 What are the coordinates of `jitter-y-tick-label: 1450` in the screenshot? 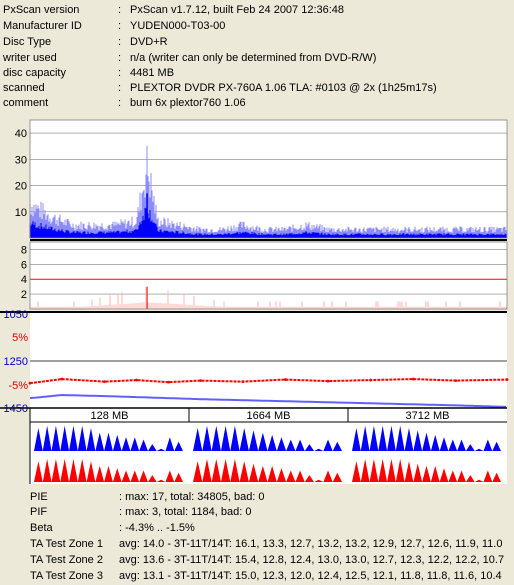 It's located at (16, 409).